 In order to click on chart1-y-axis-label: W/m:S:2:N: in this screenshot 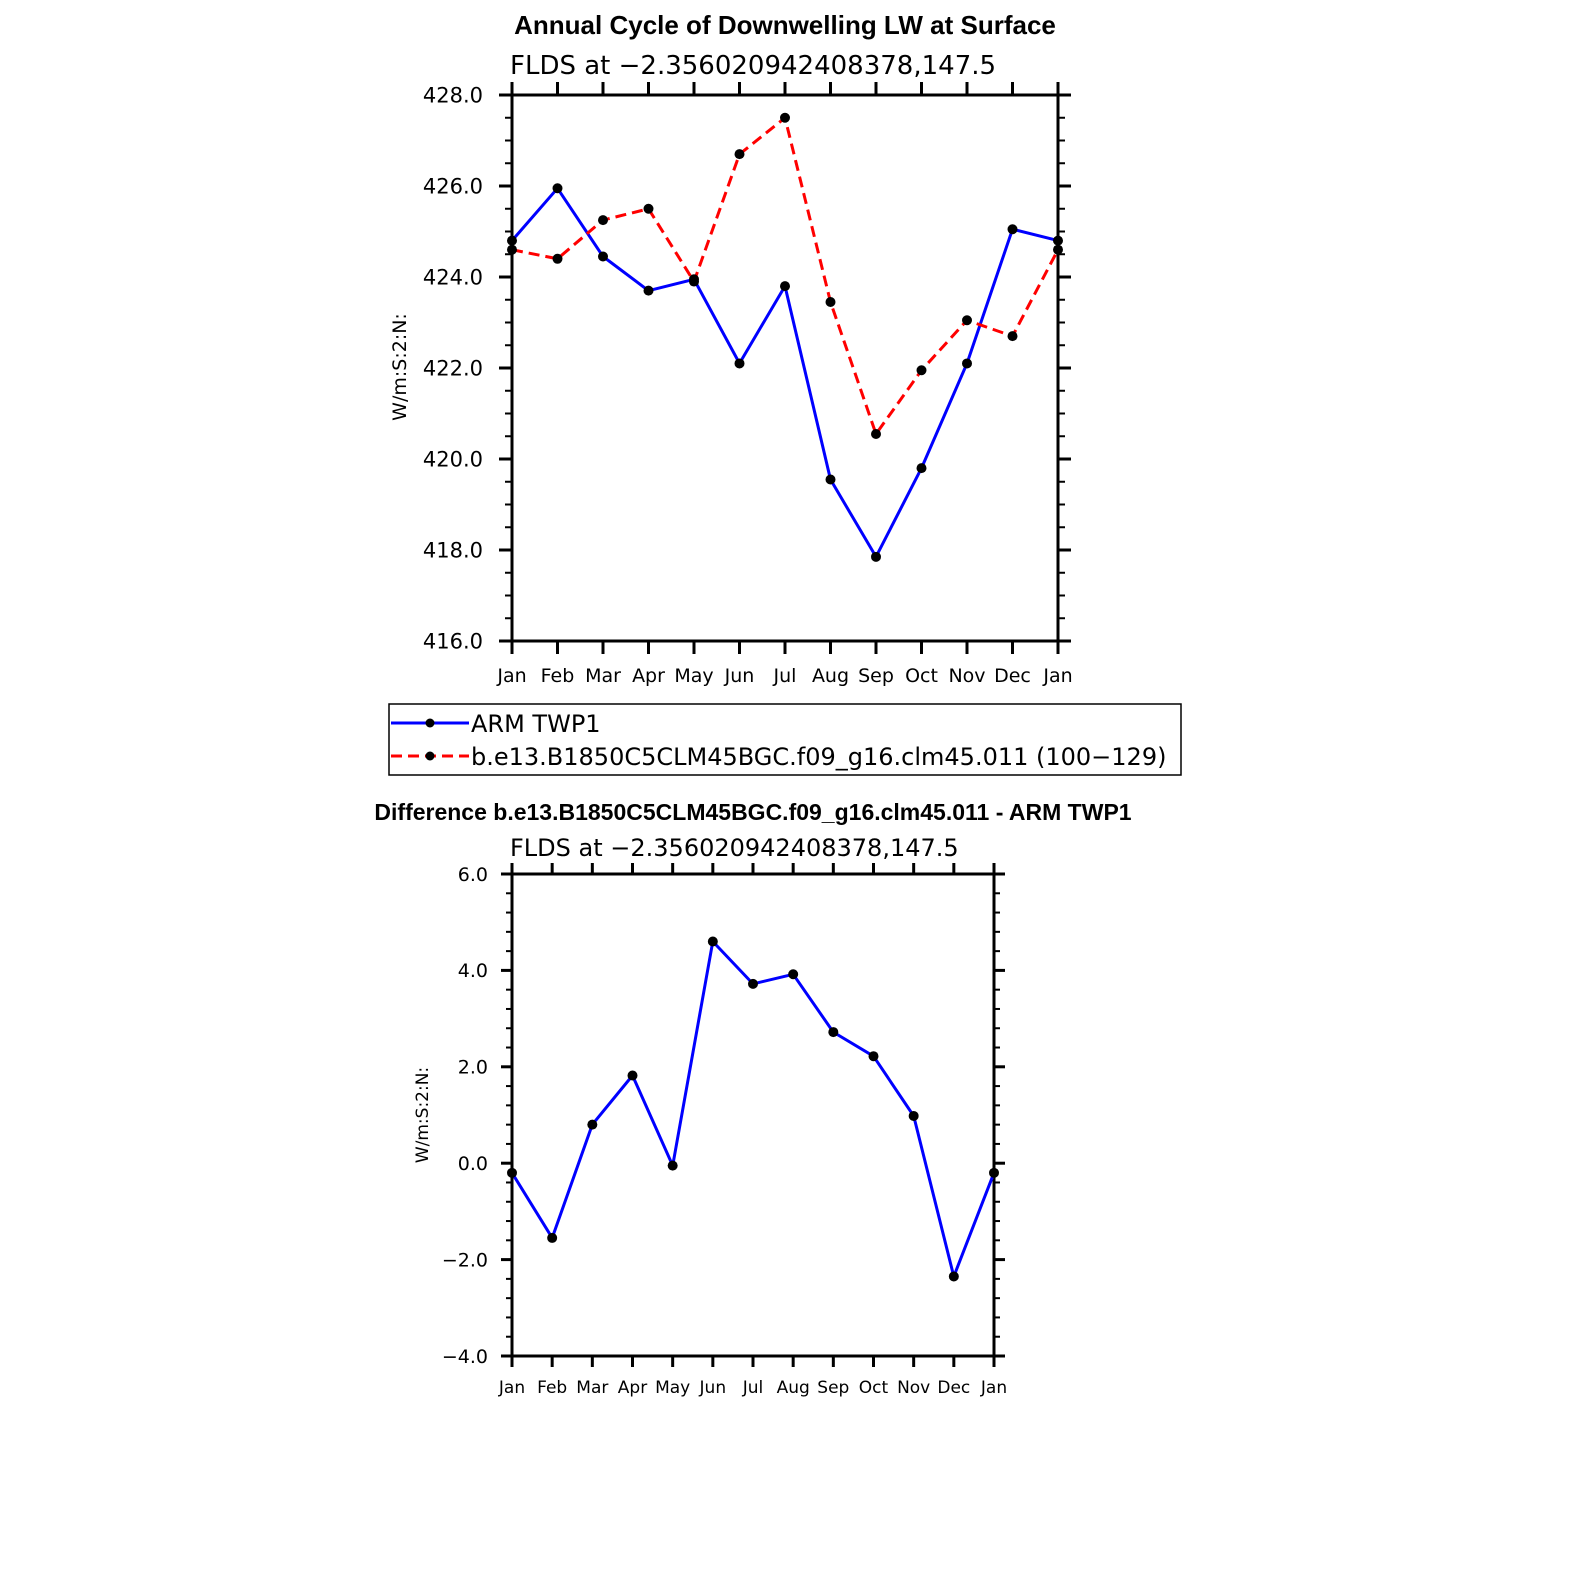, I will do `click(400, 367)`.